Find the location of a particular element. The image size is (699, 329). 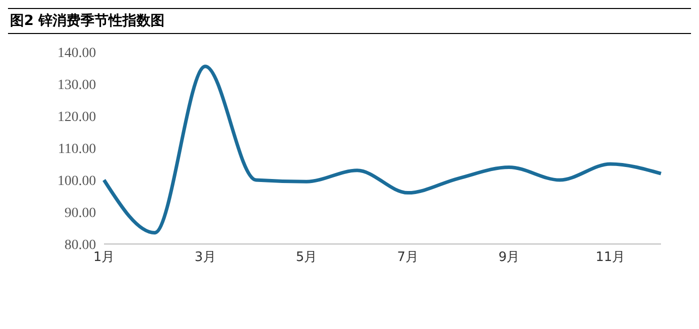

y-tick-label: 130.00 is located at coordinates (77, 85).